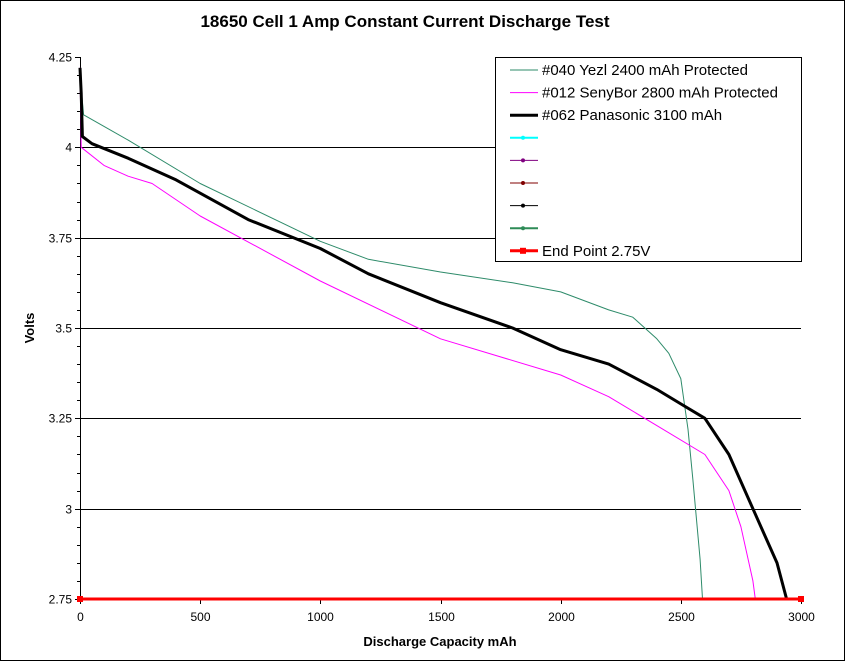 Image resolution: width=845 pixels, height=661 pixels. I want to click on x-tick-label: 2500, so click(681, 617).